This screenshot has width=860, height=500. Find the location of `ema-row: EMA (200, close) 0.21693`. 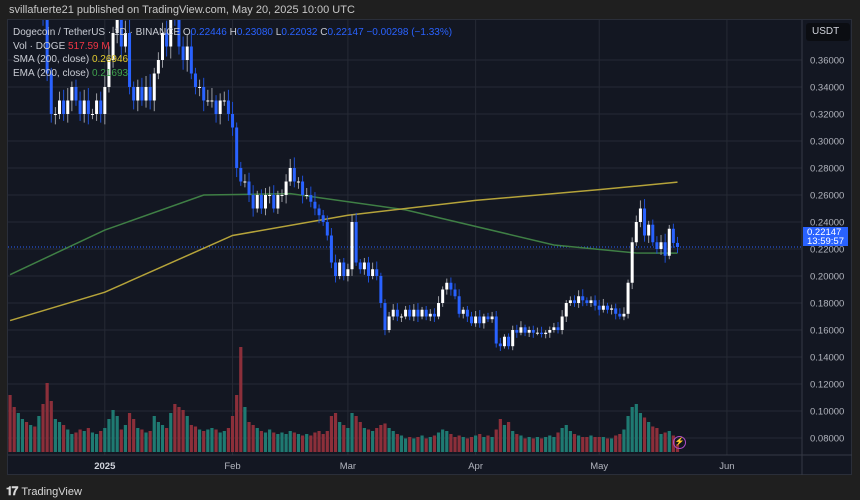

ema-row: EMA (200, close) 0.21693 is located at coordinates (232, 74).